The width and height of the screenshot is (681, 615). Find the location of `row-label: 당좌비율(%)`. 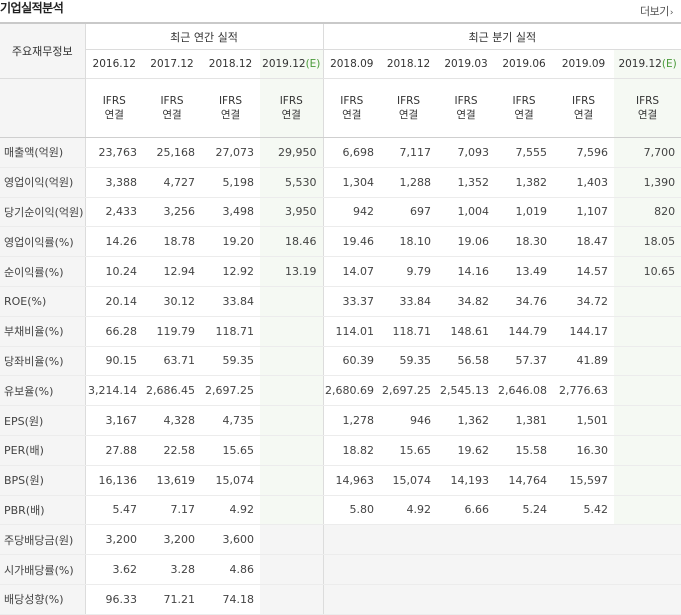

row-label: 당좌비율(%) is located at coordinates (43, 361).